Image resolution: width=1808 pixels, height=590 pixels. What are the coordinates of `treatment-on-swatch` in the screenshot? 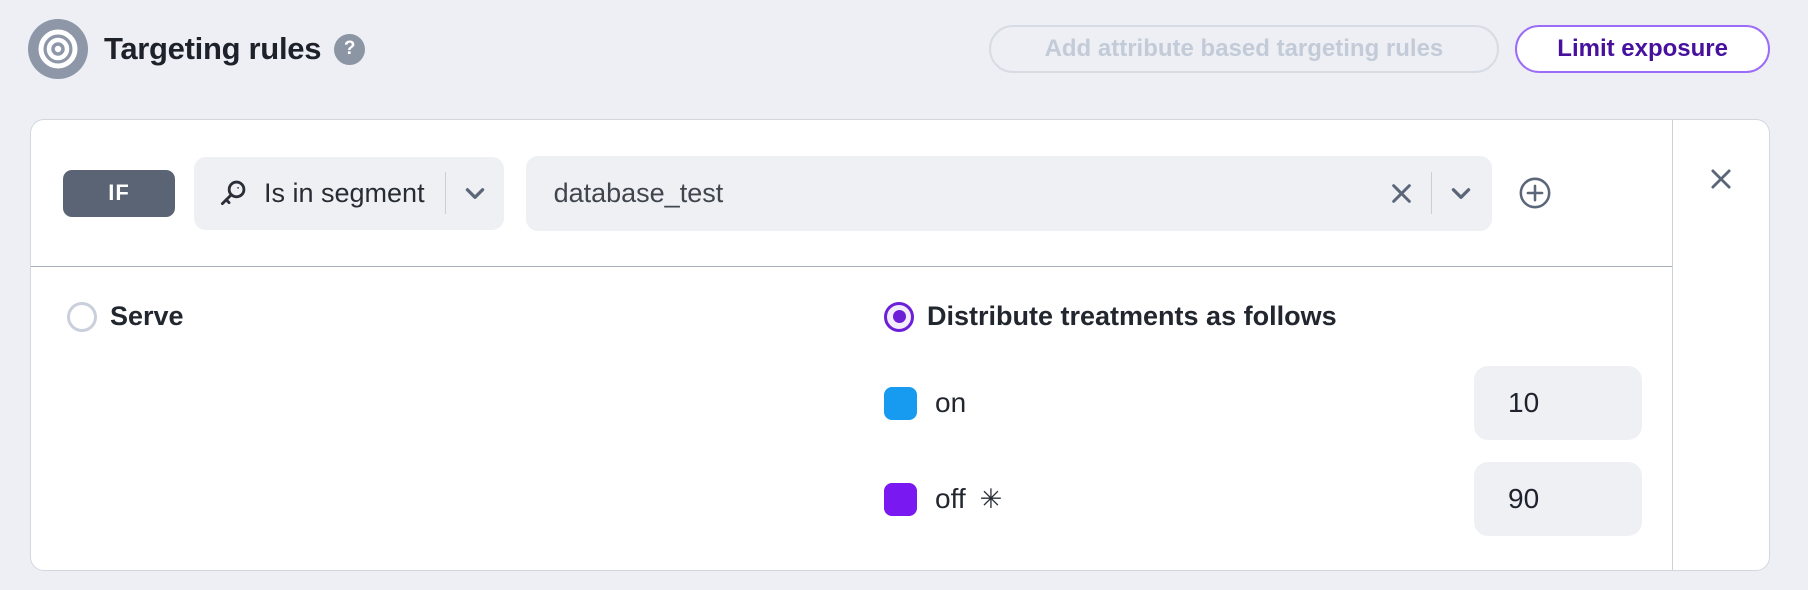 It's located at (900, 403).